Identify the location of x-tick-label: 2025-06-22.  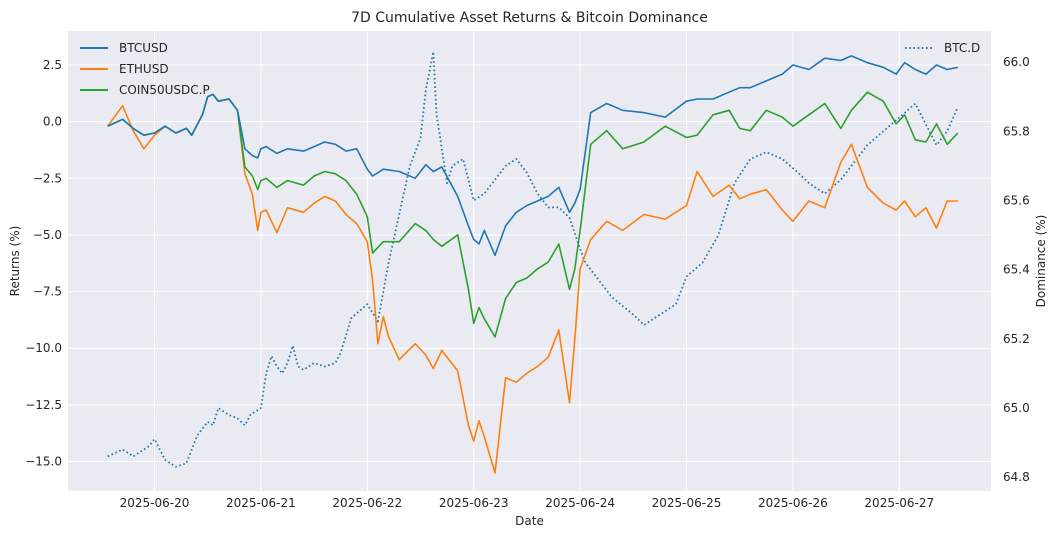
(367, 503).